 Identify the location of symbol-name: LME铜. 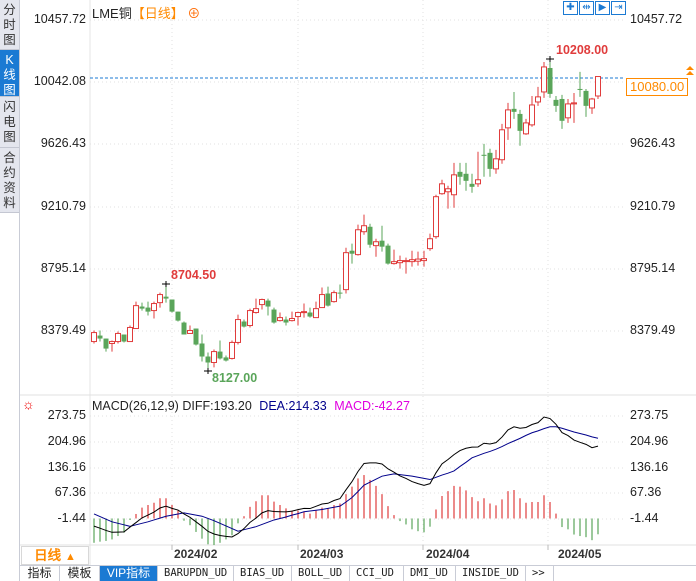
(112, 13).